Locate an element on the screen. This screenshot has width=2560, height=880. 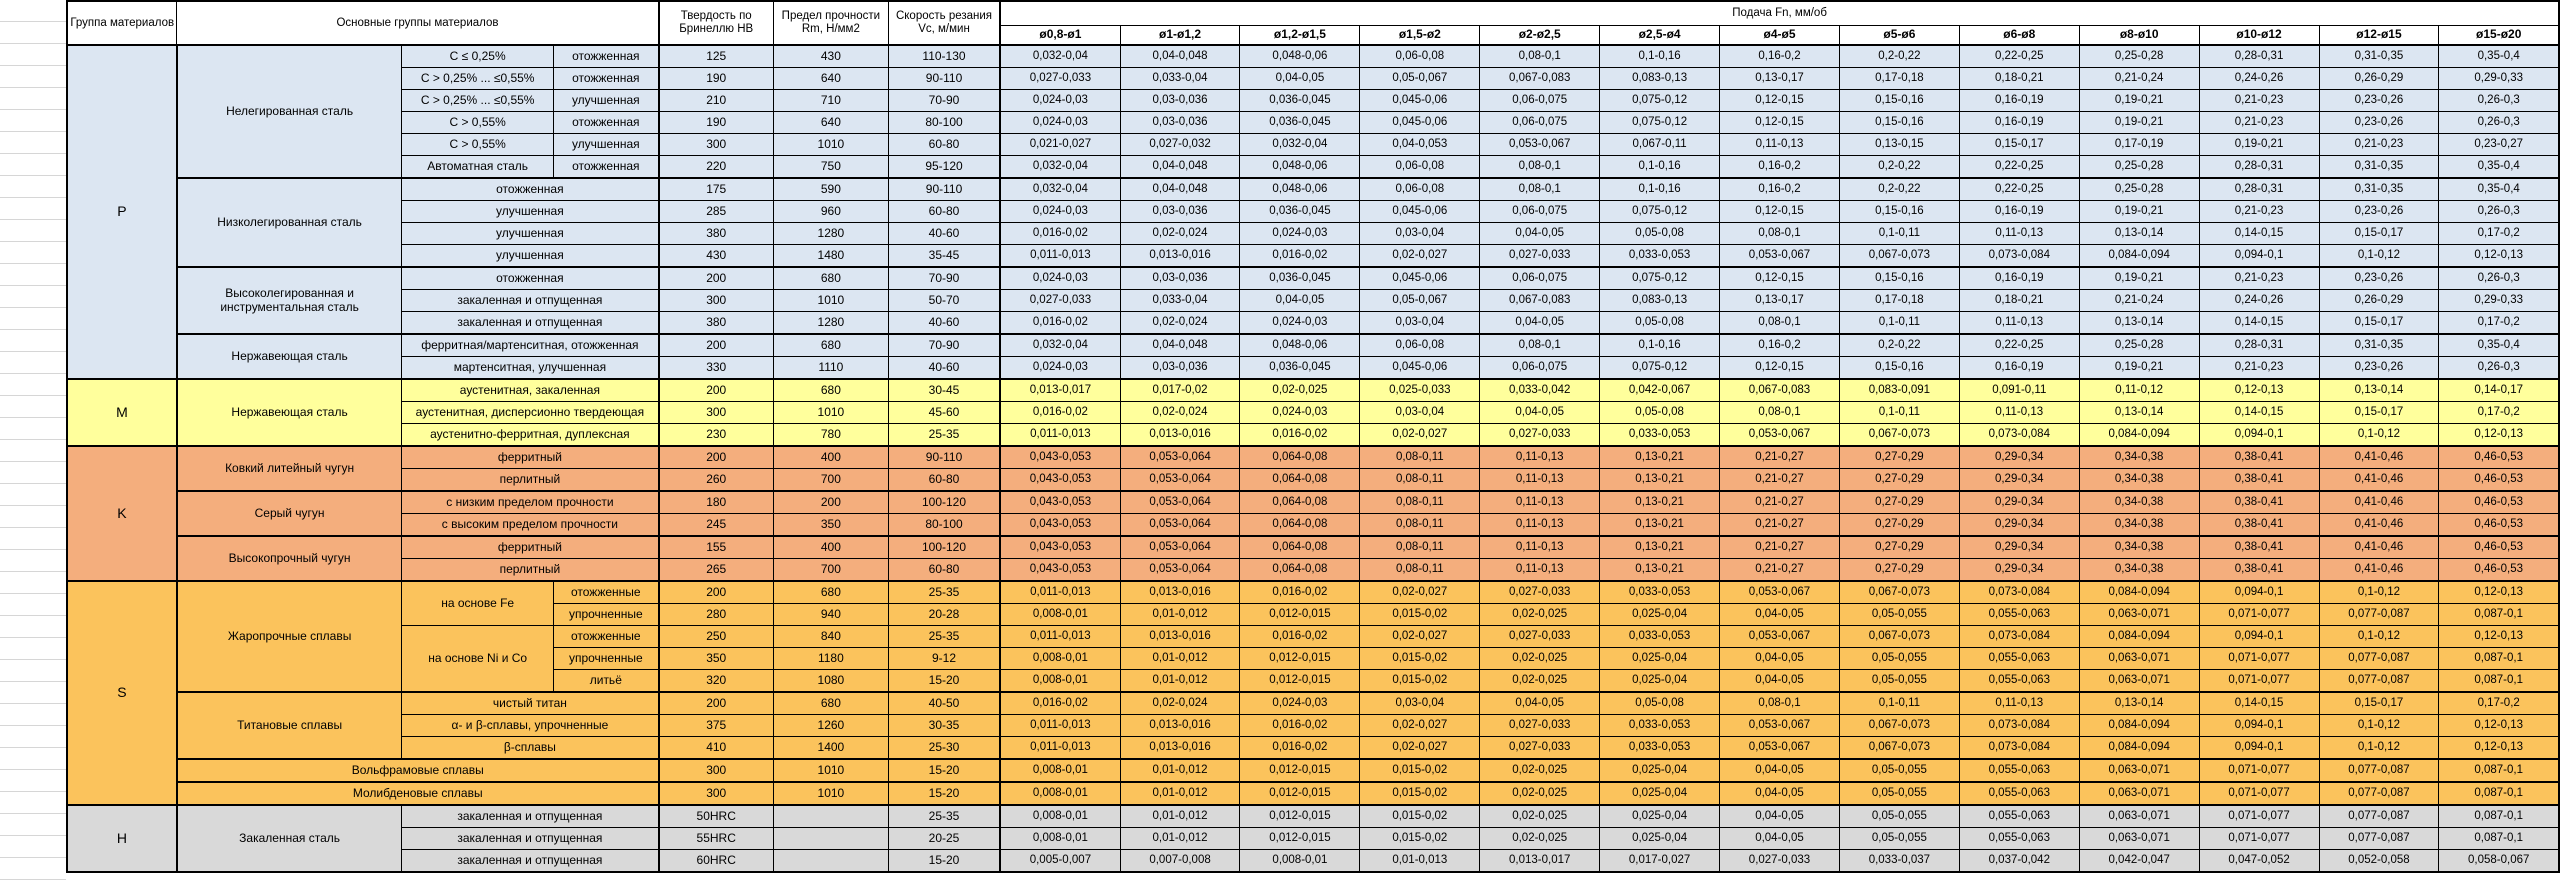
feed-cell: 0,091-0,11 is located at coordinates (2019, 390).